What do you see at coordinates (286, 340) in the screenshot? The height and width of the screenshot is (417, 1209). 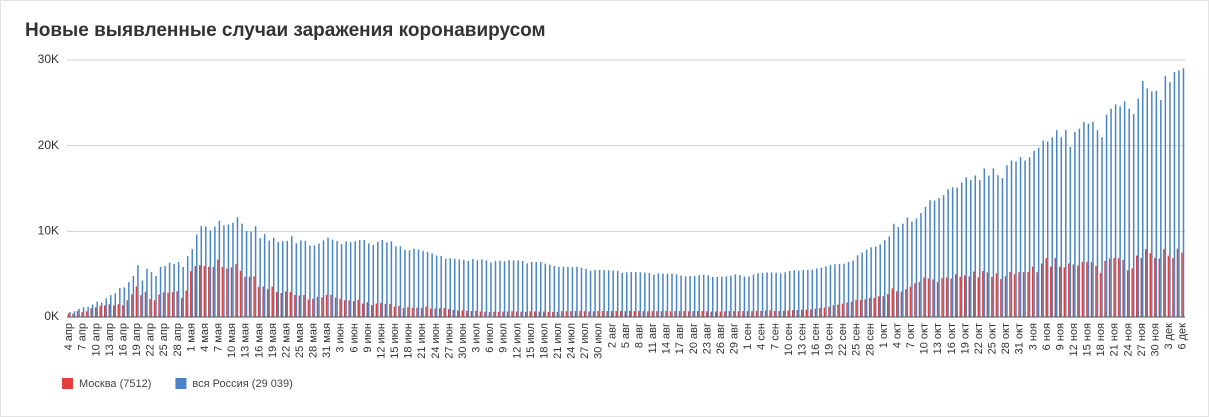 I see `x-tick-label: 22 мая` at bounding box center [286, 340].